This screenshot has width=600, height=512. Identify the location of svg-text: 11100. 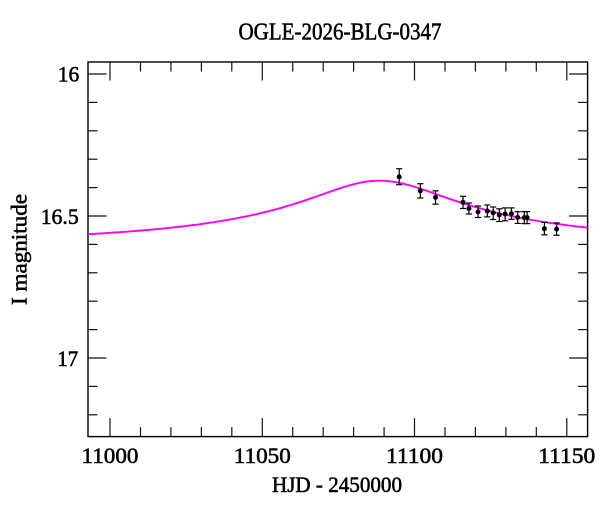
(414, 455).